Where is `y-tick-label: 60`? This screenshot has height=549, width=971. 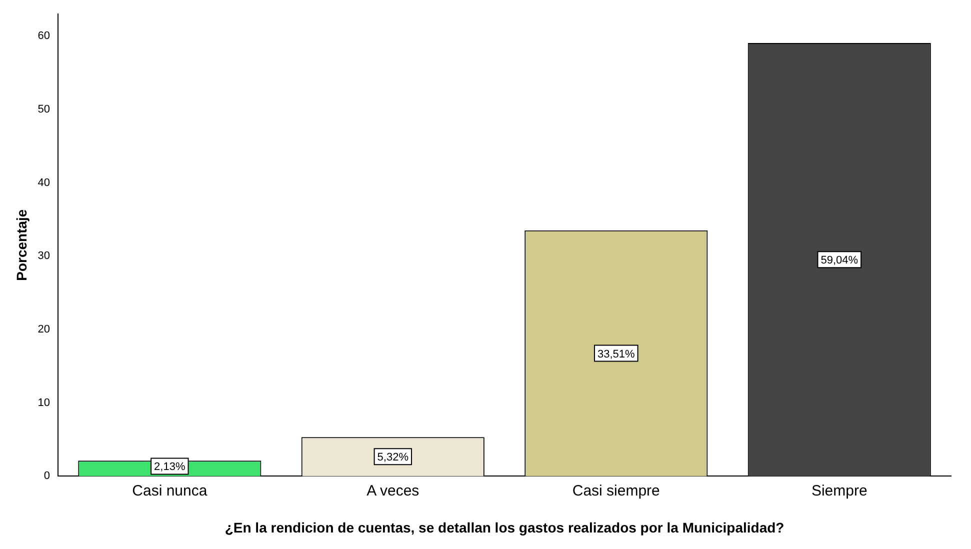
y-tick-label: 60 is located at coordinates (44, 36).